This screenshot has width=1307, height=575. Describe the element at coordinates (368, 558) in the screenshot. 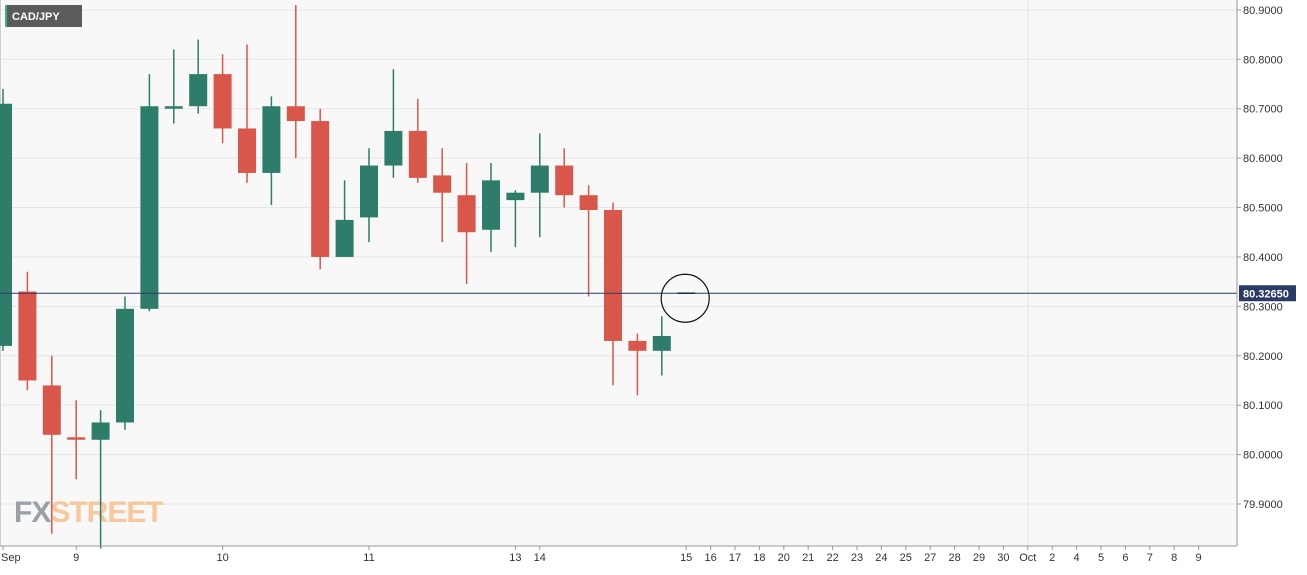

I see `x-tick-label: 11` at that location.